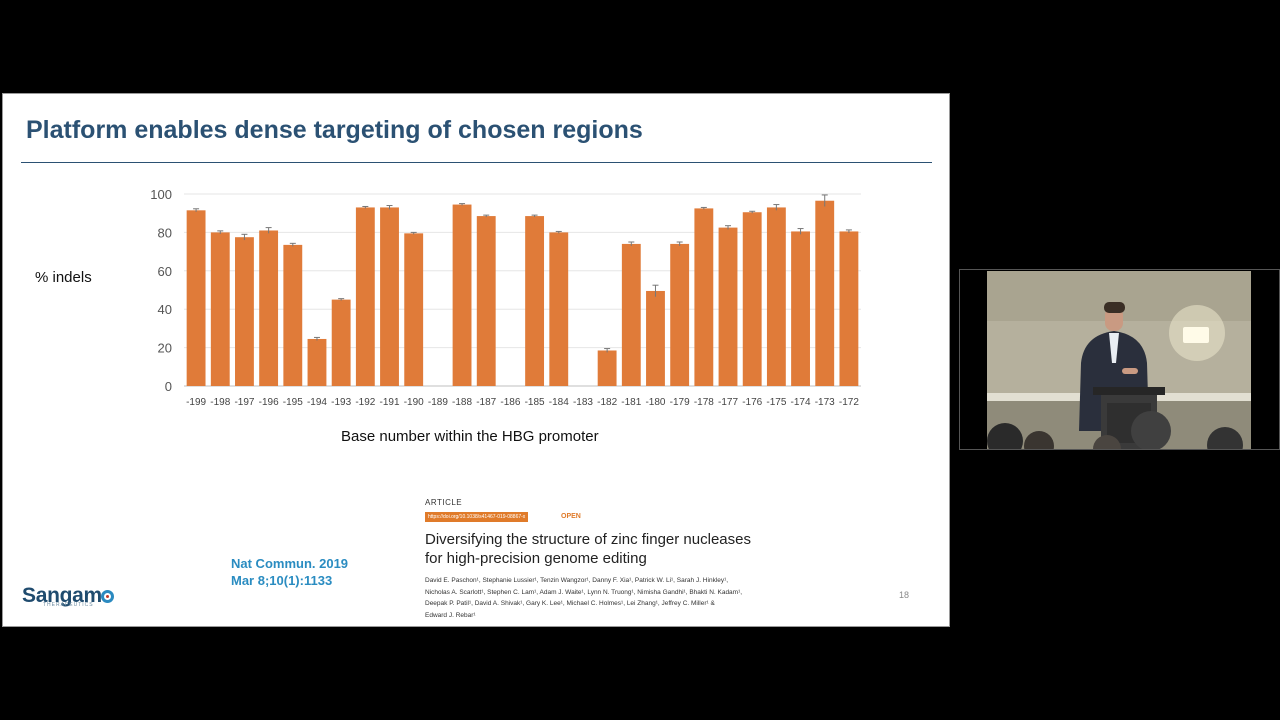  I want to click on x-tick-label: -175, so click(776, 402).